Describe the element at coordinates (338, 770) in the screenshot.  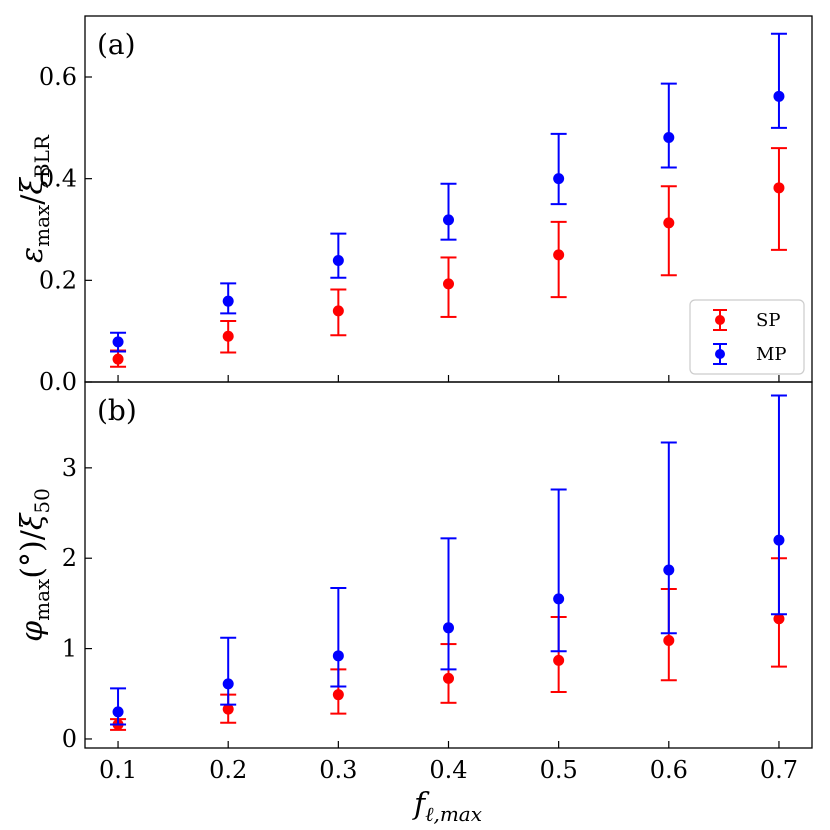
I see `x-tick-label: 0.3` at that location.